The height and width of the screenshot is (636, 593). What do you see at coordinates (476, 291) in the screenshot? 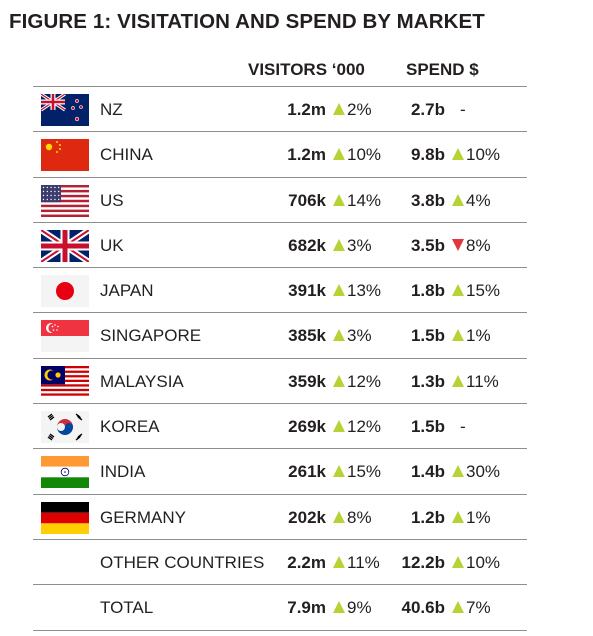
I see `spend-change: 15%` at bounding box center [476, 291].